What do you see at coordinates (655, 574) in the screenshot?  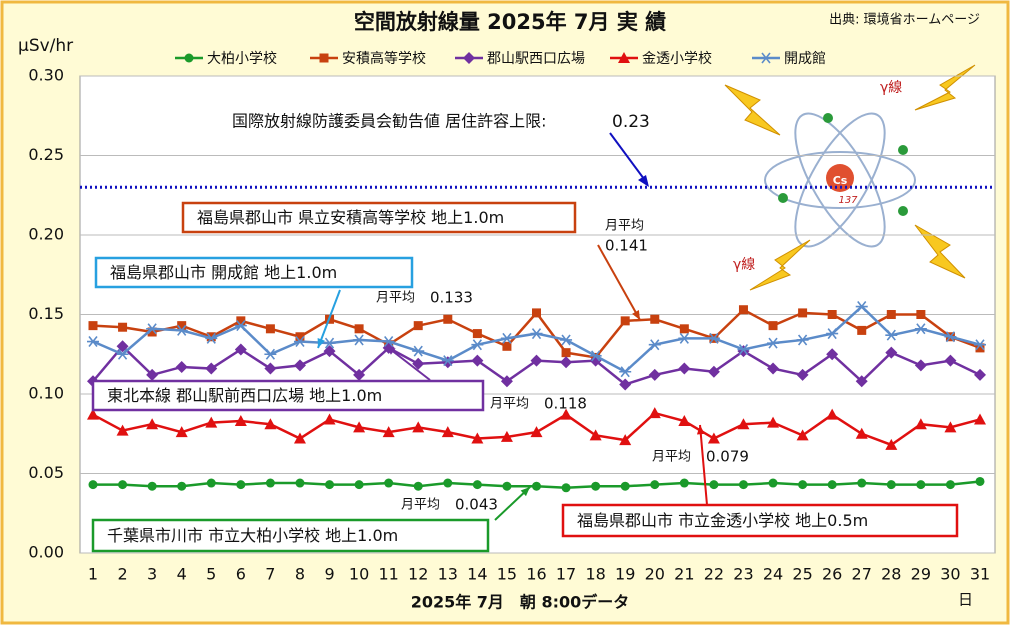 I see `x-tick-label: 20` at bounding box center [655, 574].